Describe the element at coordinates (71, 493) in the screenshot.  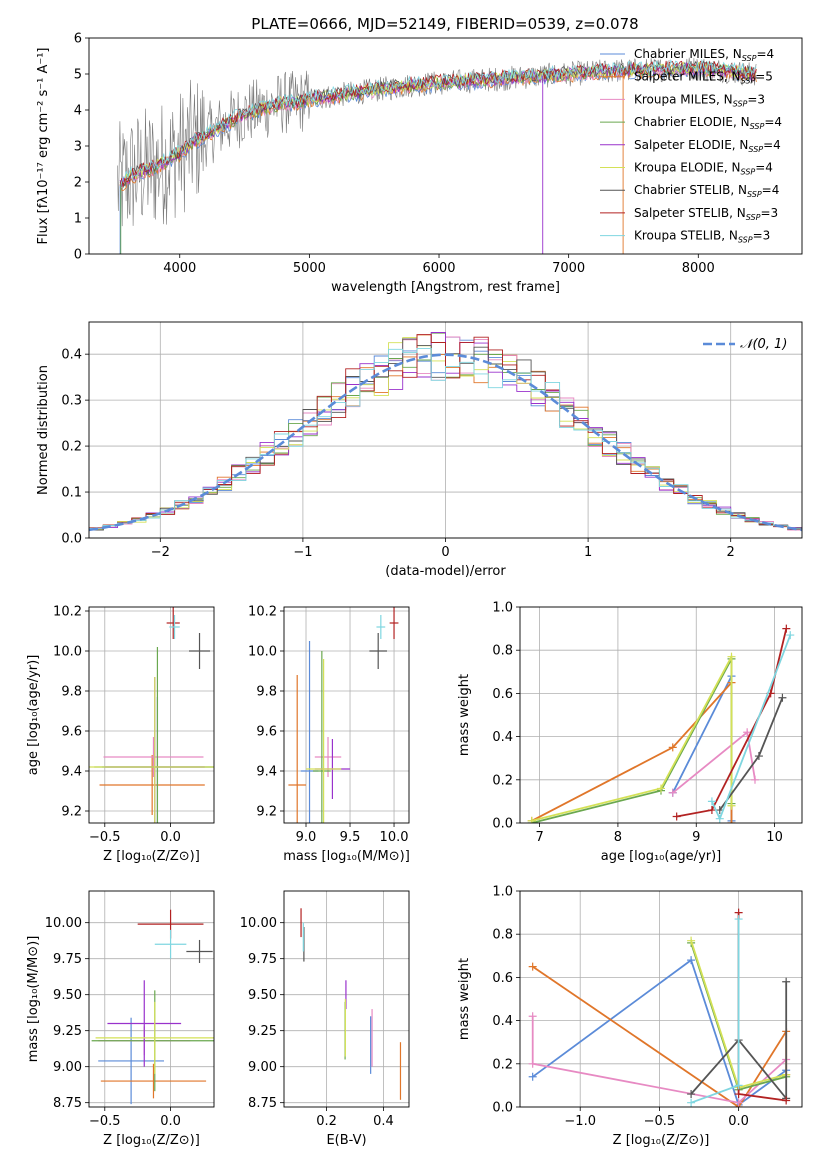
I see `y-tick-label: 0.1` at that location.